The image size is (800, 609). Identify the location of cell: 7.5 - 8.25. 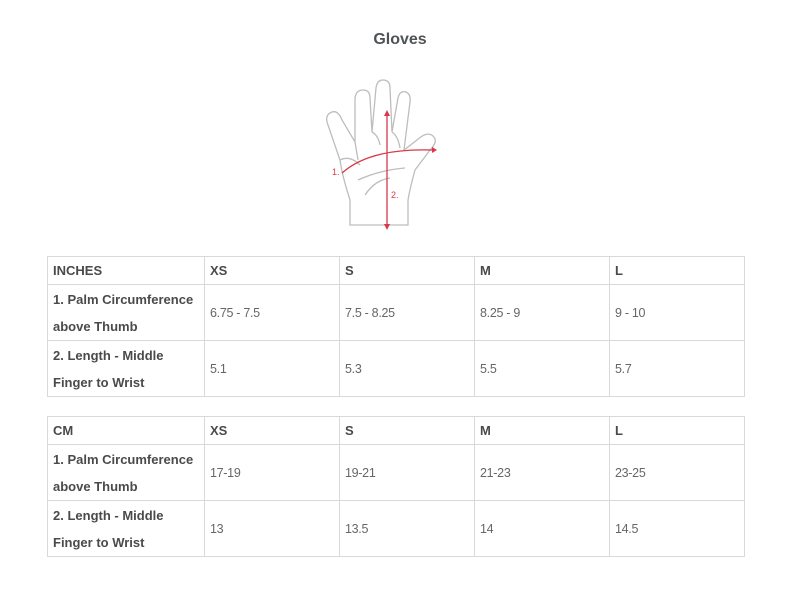
(407, 312).